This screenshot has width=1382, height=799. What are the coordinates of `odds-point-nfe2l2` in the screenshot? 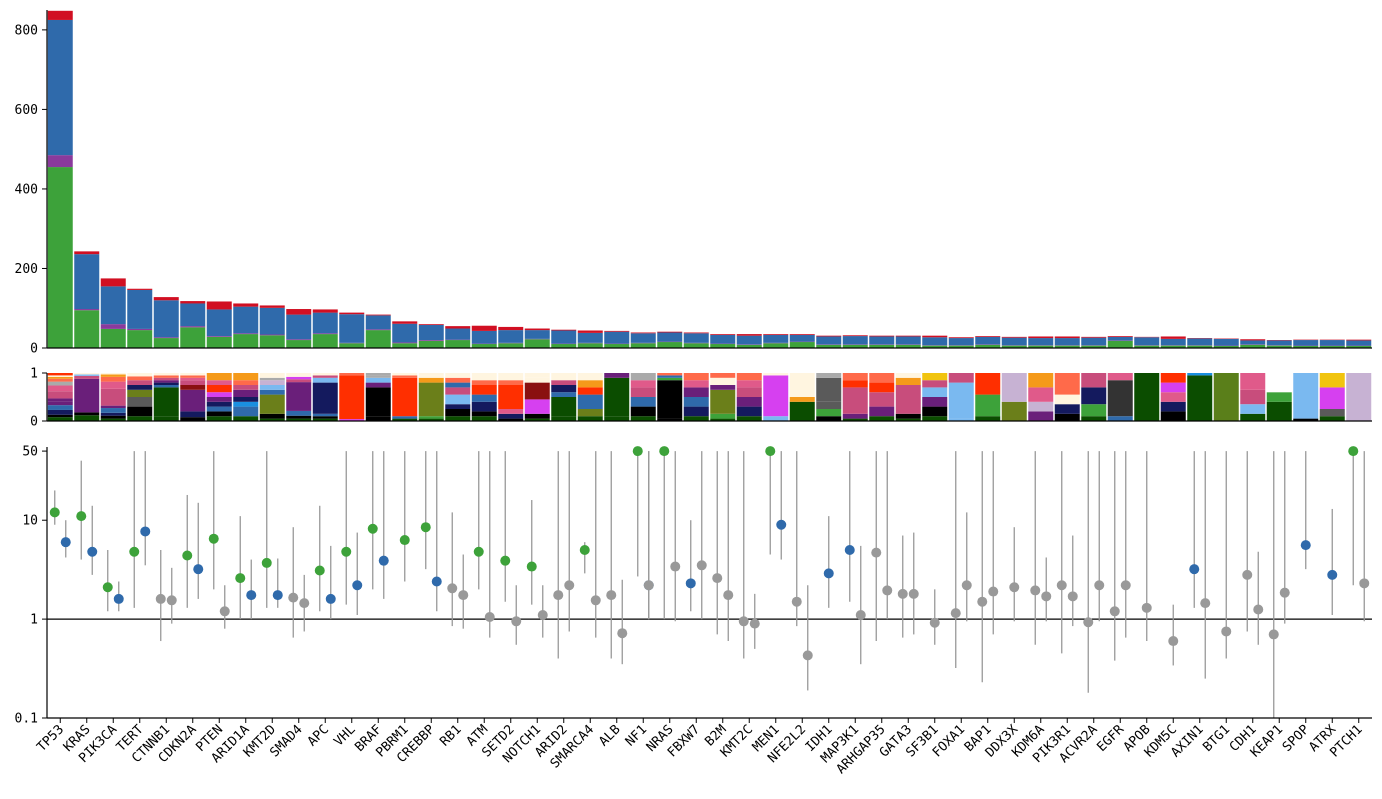 It's located at (796, 601).